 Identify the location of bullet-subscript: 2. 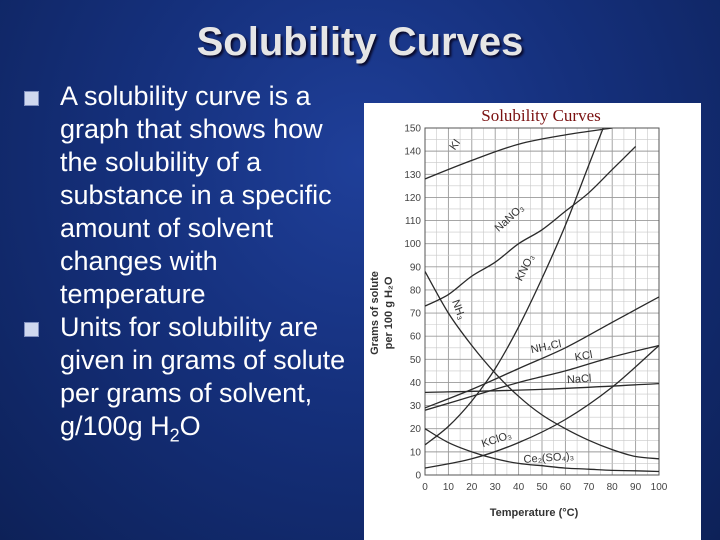
(174, 435).